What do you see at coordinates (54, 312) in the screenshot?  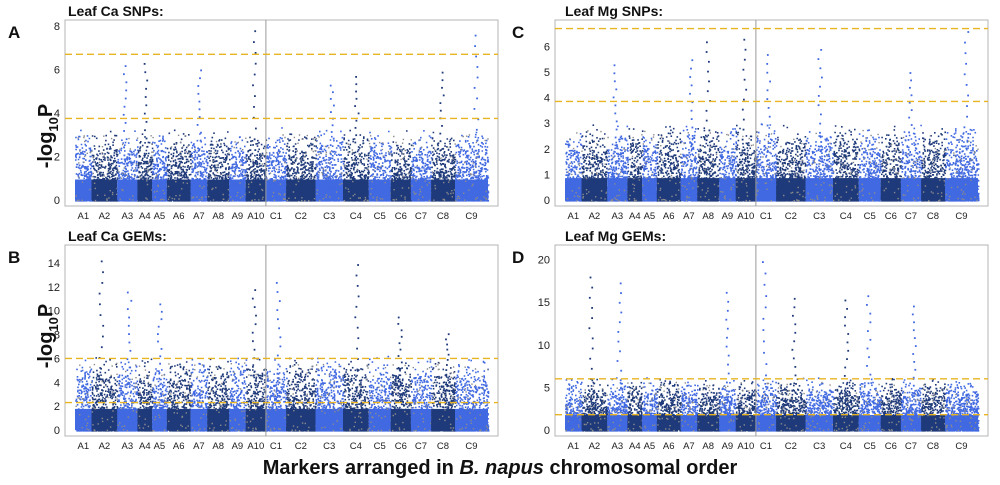 I see `y-tick-label: 10` at bounding box center [54, 312].